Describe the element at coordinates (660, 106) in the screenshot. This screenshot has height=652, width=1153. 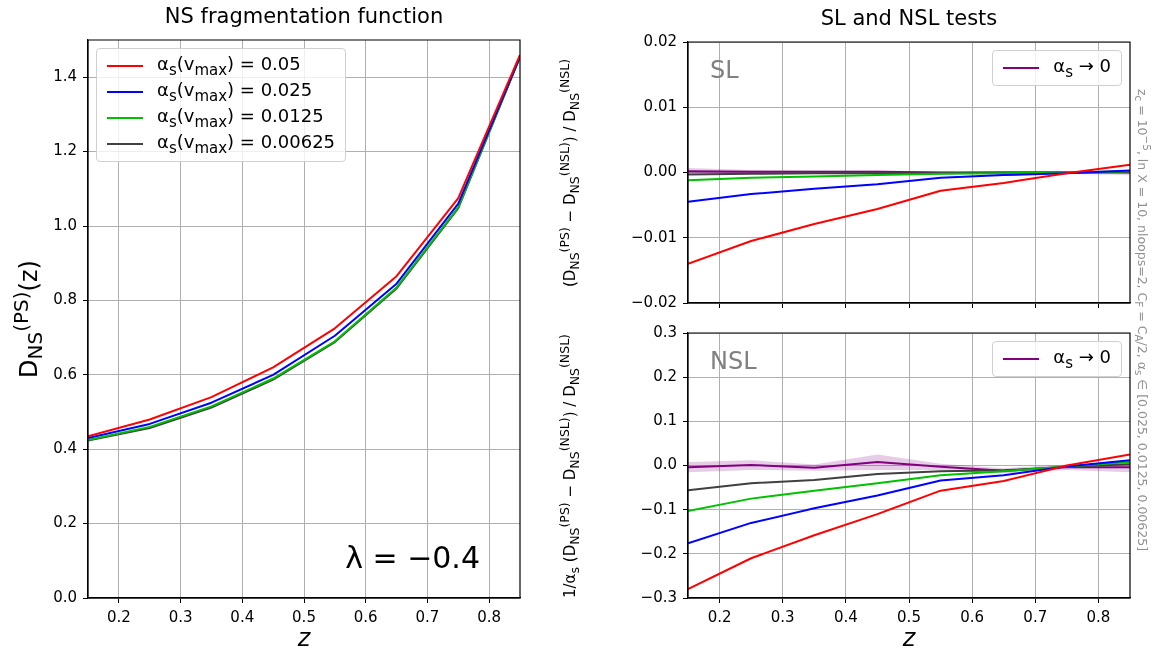
I see `y-tick-label: 0.01` at that location.